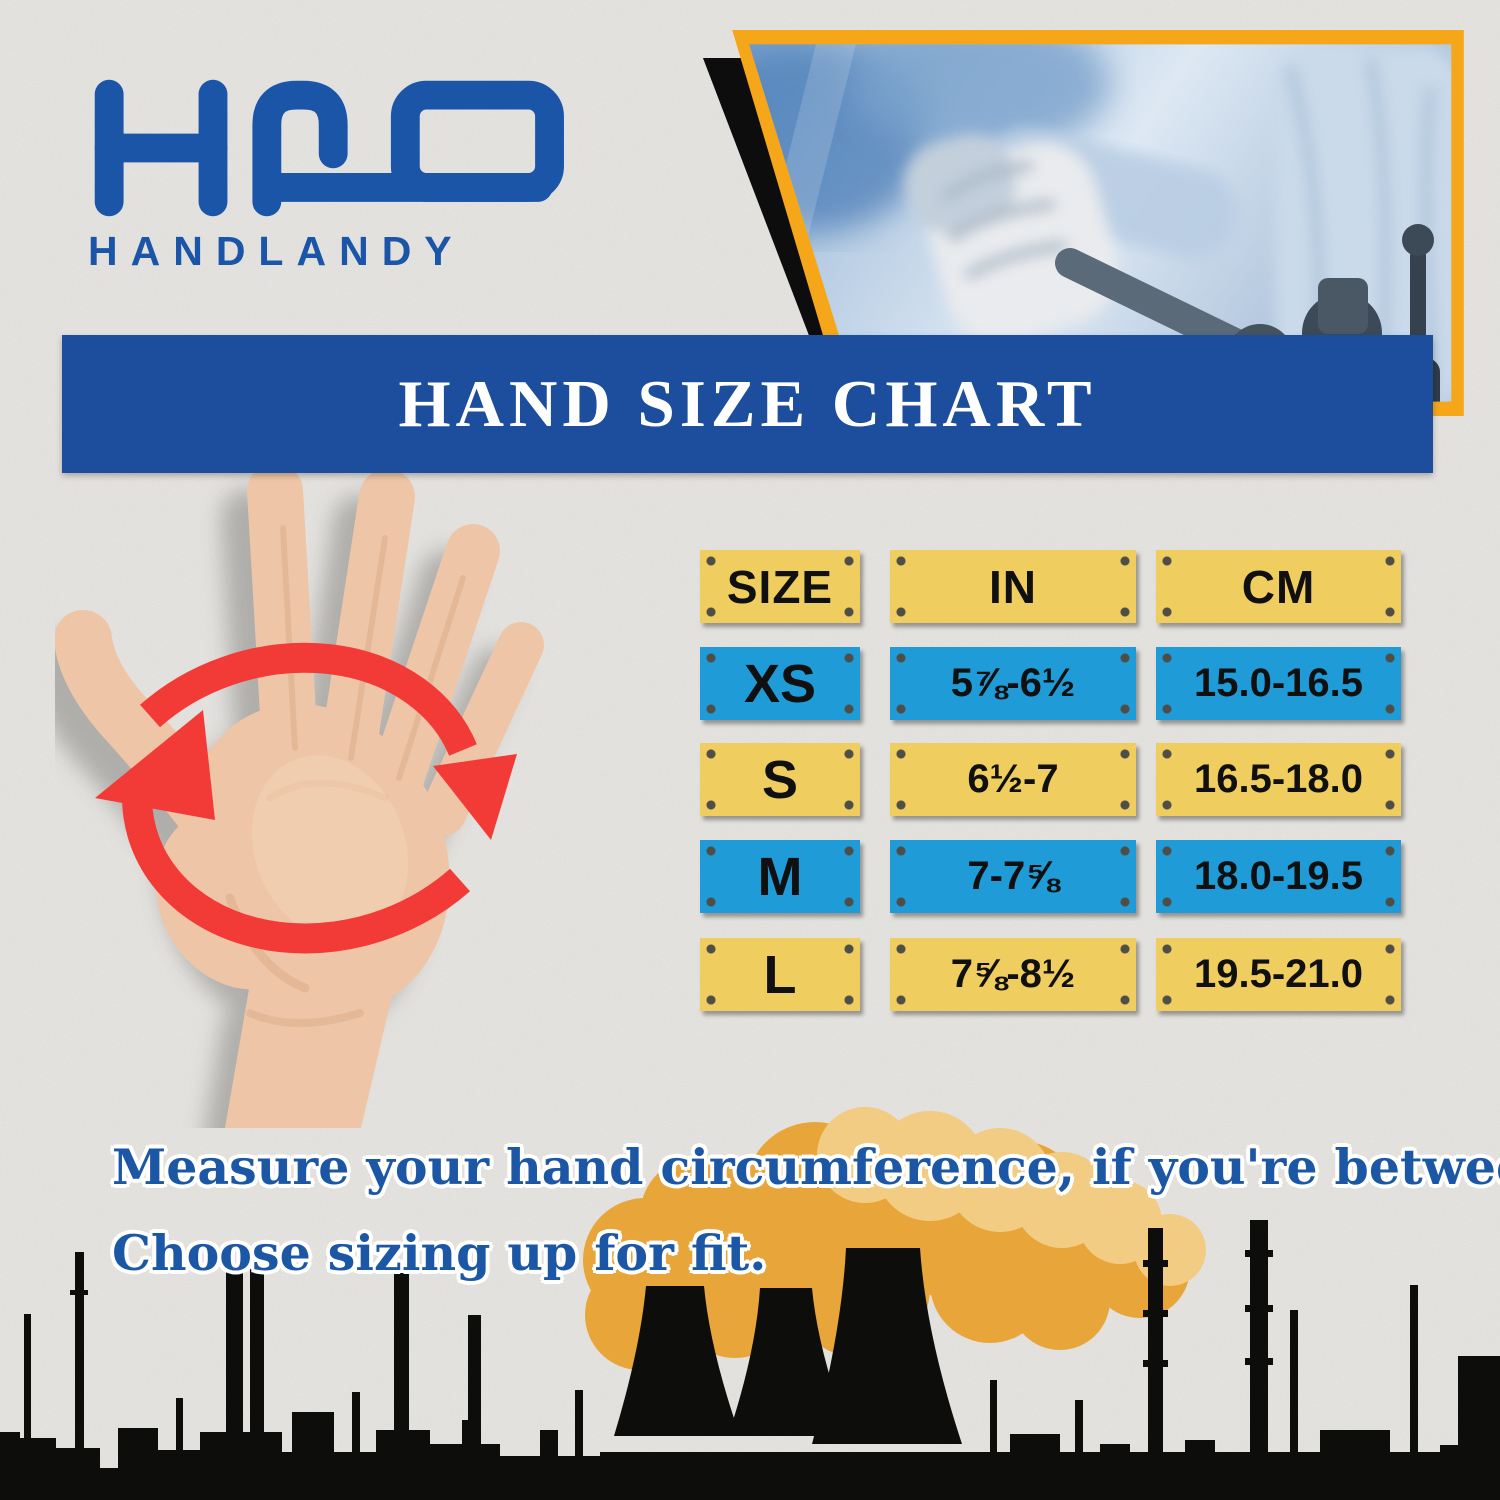 The height and width of the screenshot is (1500, 1500). Describe the element at coordinates (780, 974) in the screenshot. I see `table-row-l-size: L` at that location.